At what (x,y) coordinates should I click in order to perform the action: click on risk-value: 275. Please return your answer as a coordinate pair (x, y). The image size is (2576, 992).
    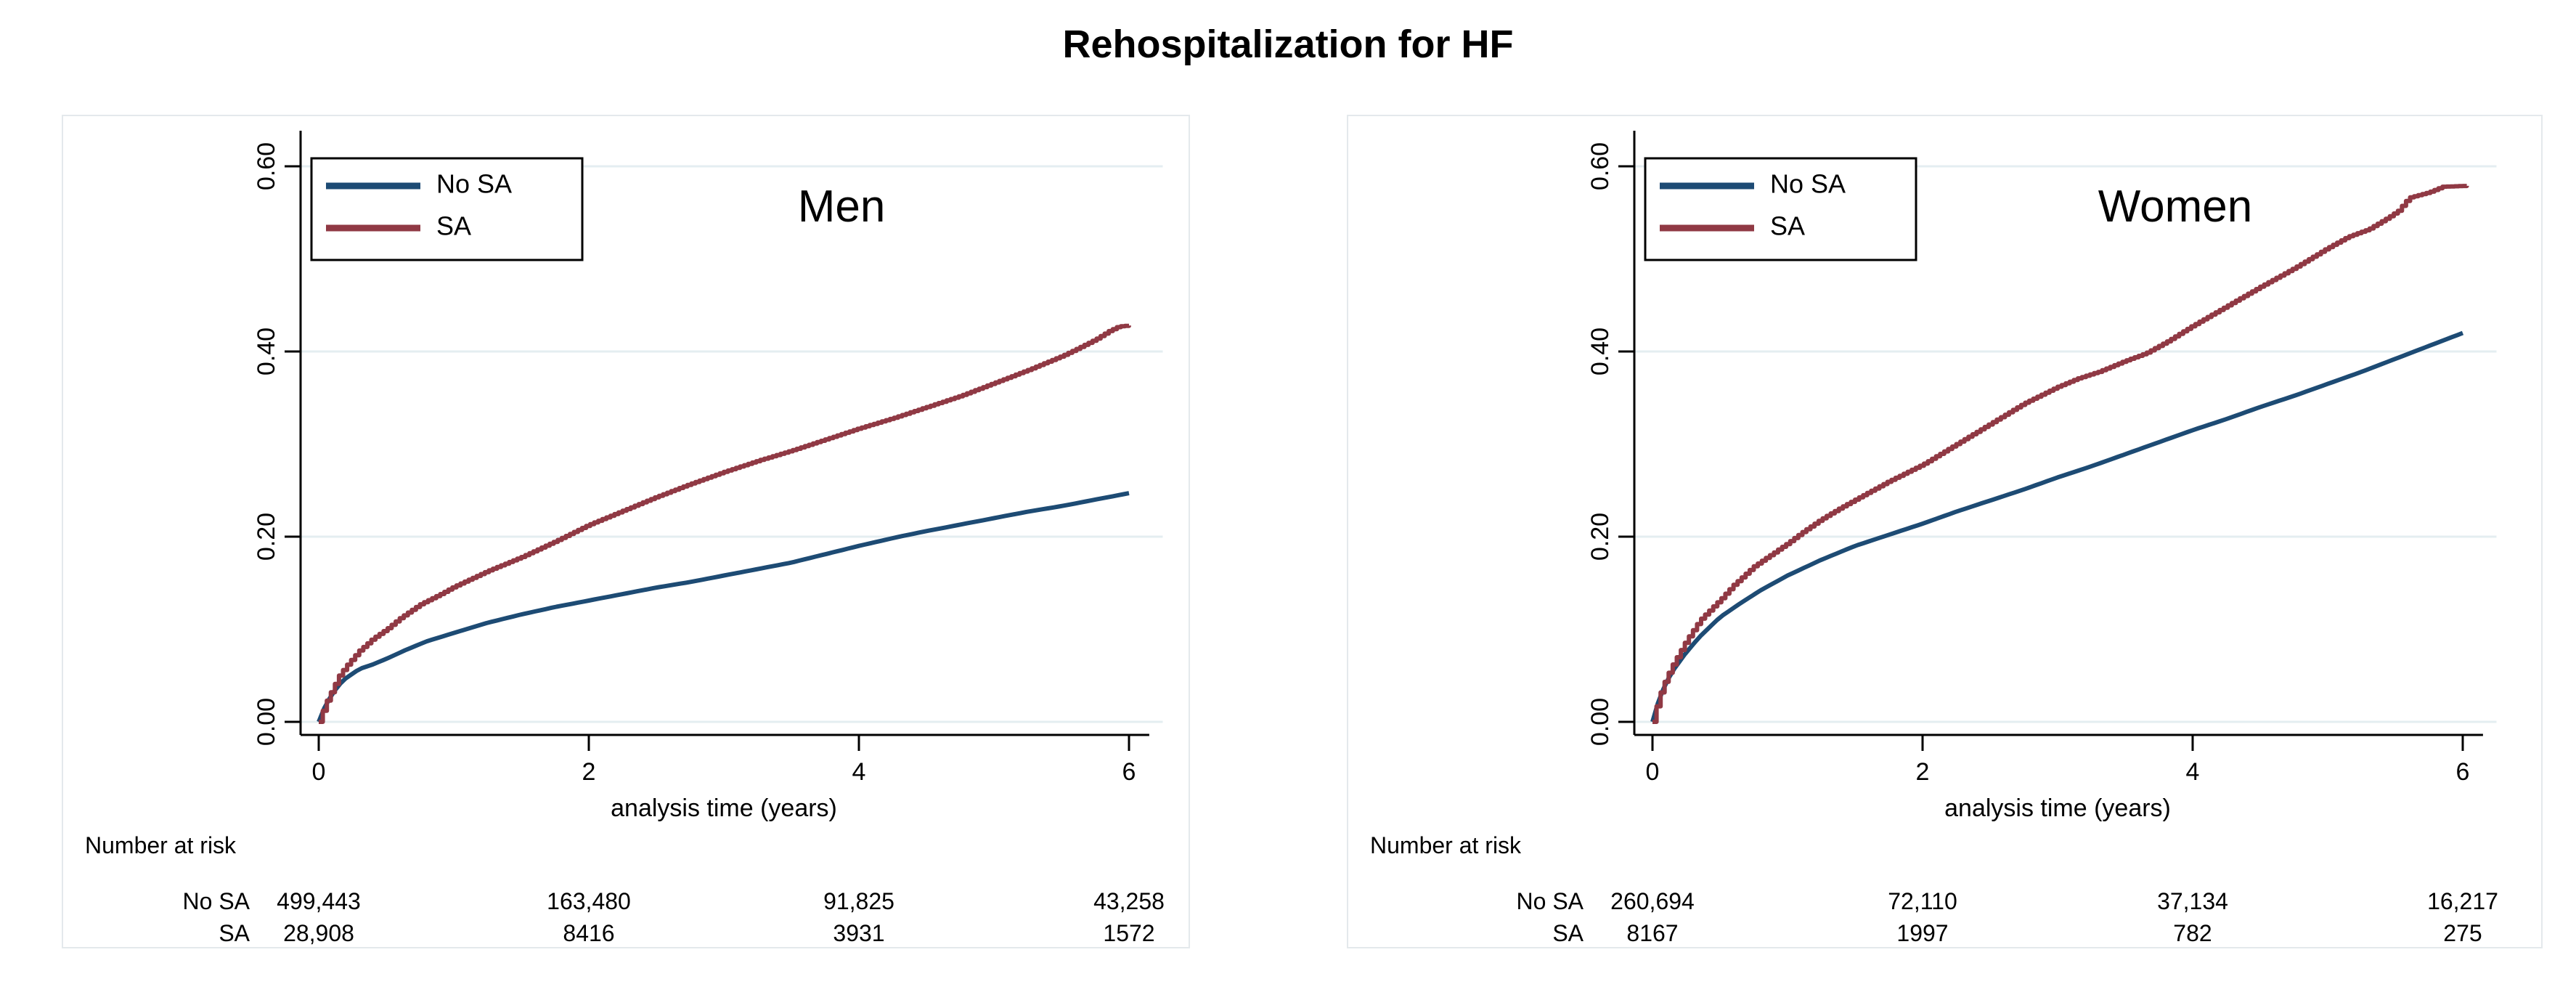
    Looking at the image, I should click on (2462, 933).